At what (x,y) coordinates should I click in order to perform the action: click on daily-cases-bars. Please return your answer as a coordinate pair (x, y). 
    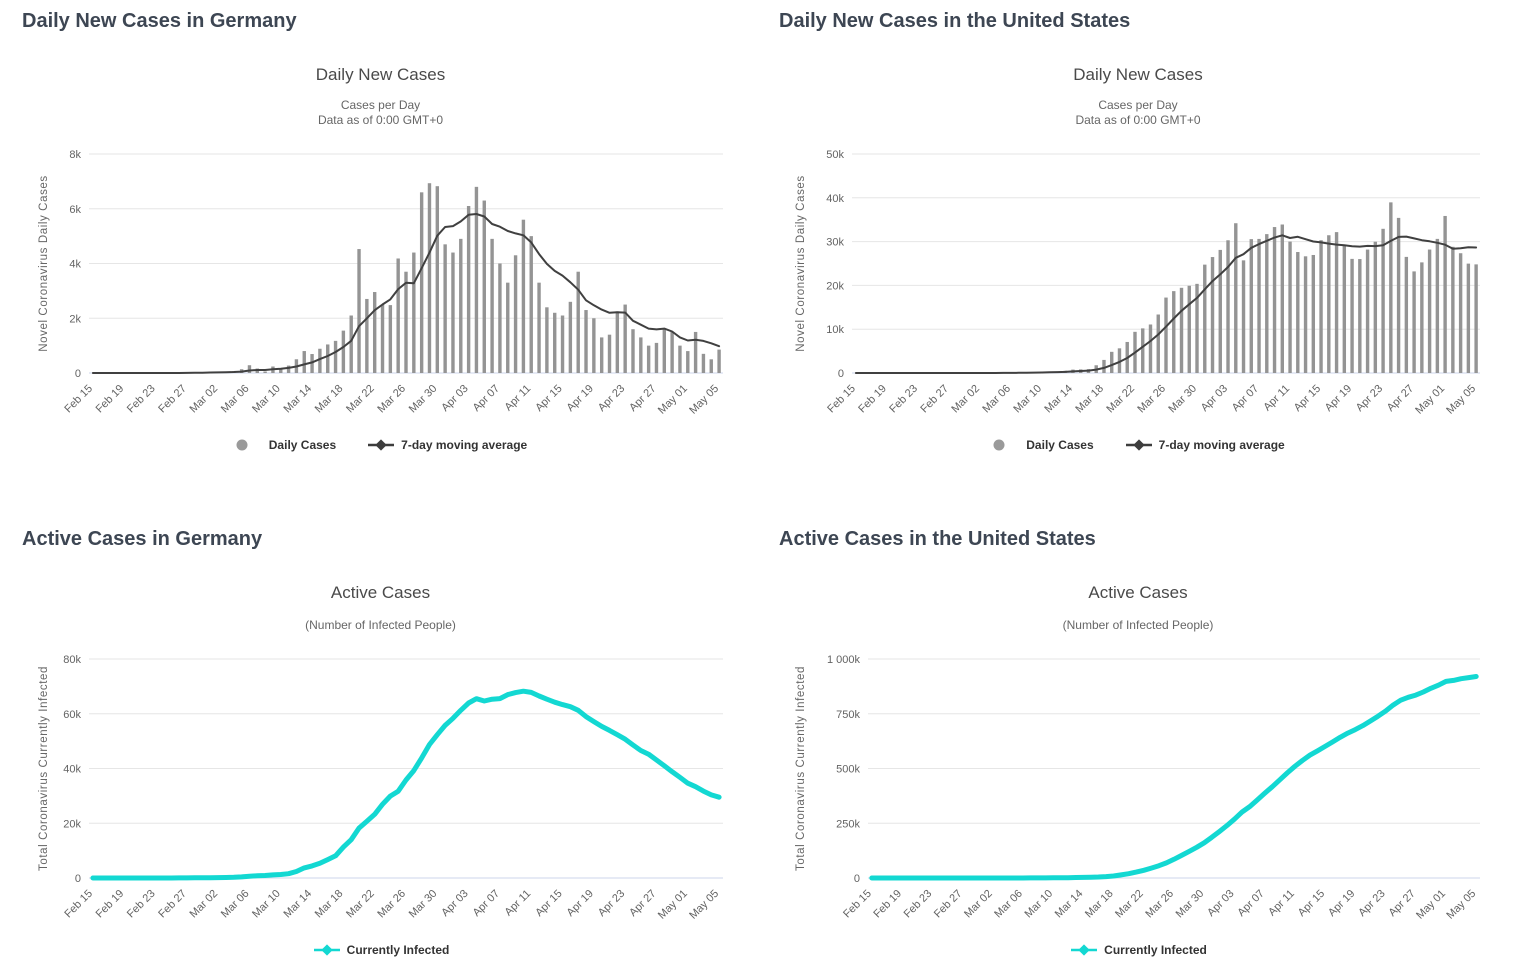
    Looking at the image, I should click on (444, 278).